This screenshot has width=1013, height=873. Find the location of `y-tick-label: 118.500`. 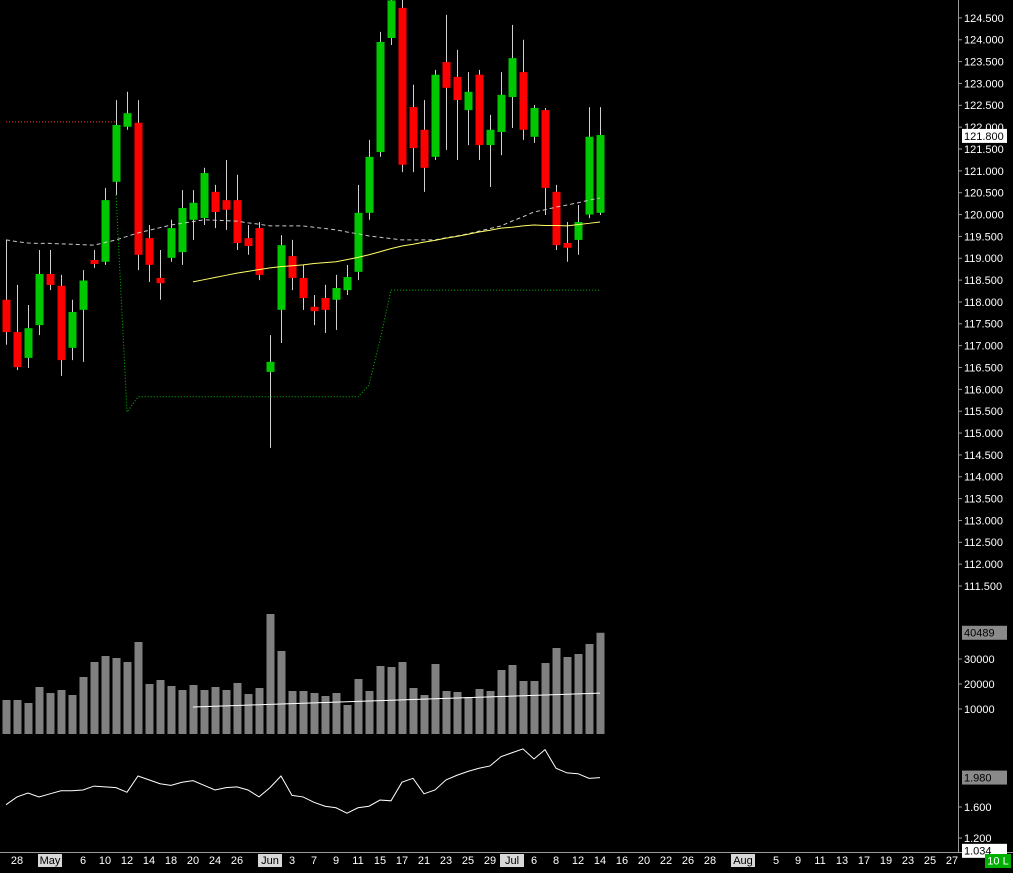

y-tick-label: 118.500 is located at coordinates (983, 281).